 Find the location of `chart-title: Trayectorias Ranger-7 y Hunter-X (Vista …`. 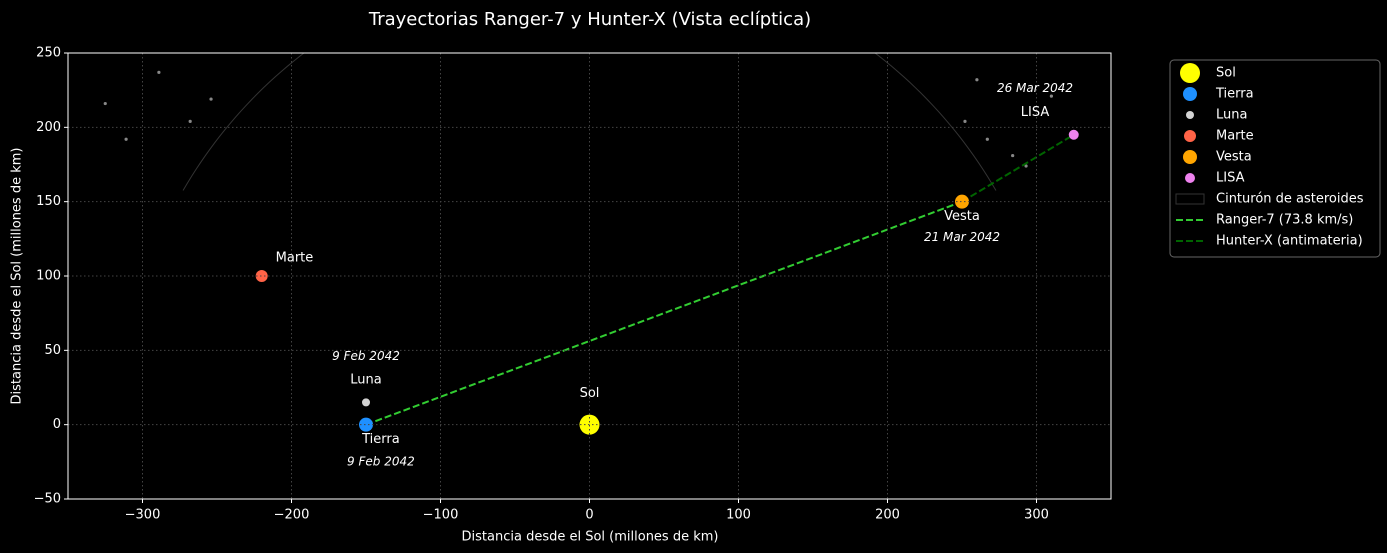

chart-title: Trayectorias Ranger-7 y Hunter-X (Vista … is located at coordinates (589, 19).